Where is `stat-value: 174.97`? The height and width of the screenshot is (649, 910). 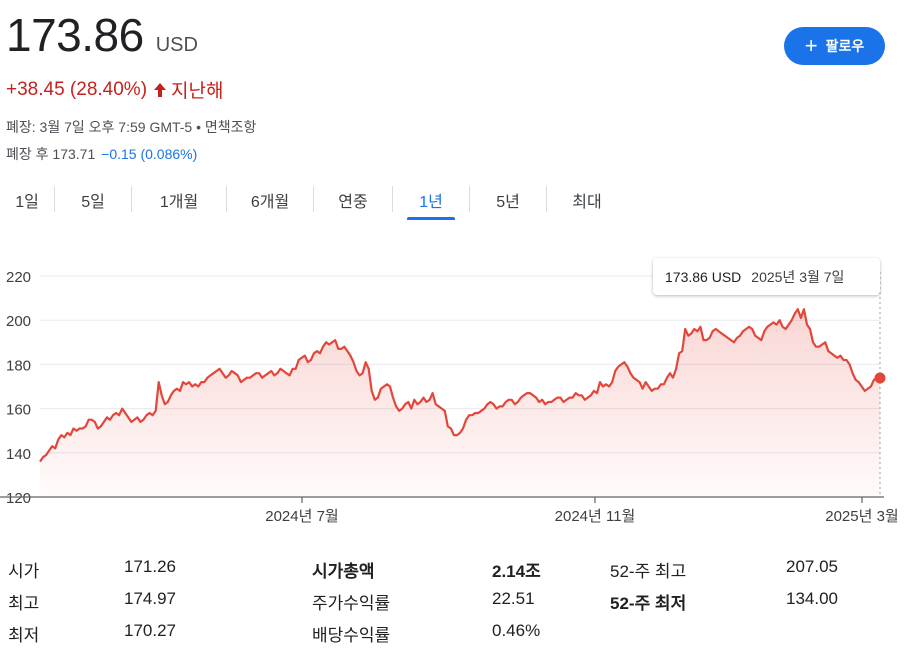
stat-value: 174.97 is located at coordinates (150, 598).